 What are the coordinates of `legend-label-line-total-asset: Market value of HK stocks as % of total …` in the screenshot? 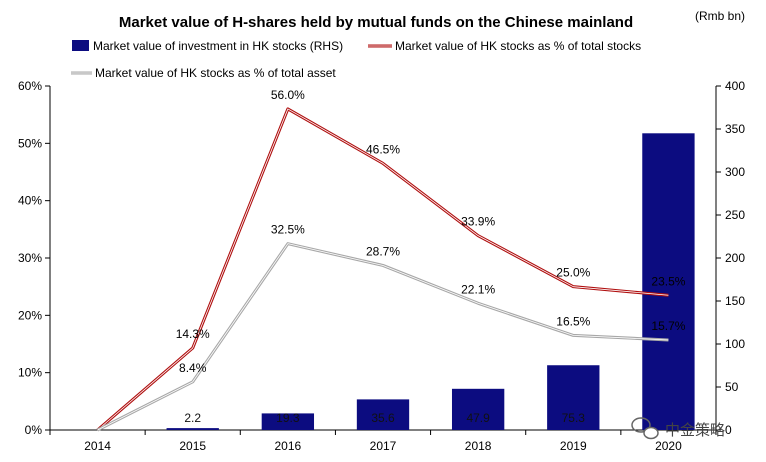 It's located at (215, 73).